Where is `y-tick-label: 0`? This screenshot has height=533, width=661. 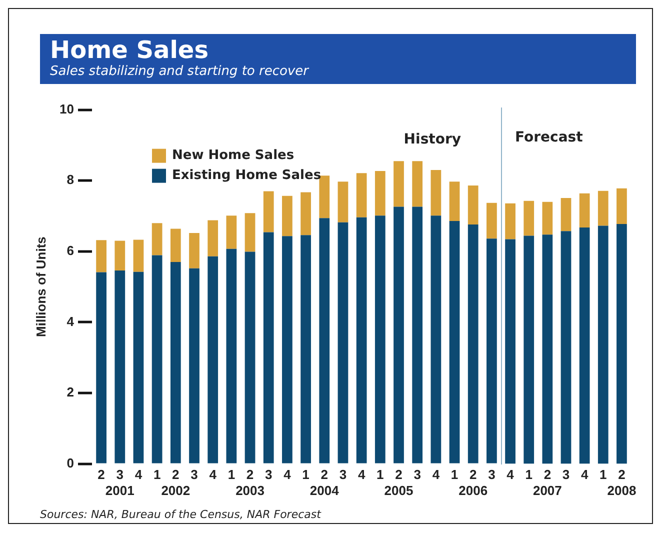
y-tick-label: 0 is located at coordinates (70, 462).